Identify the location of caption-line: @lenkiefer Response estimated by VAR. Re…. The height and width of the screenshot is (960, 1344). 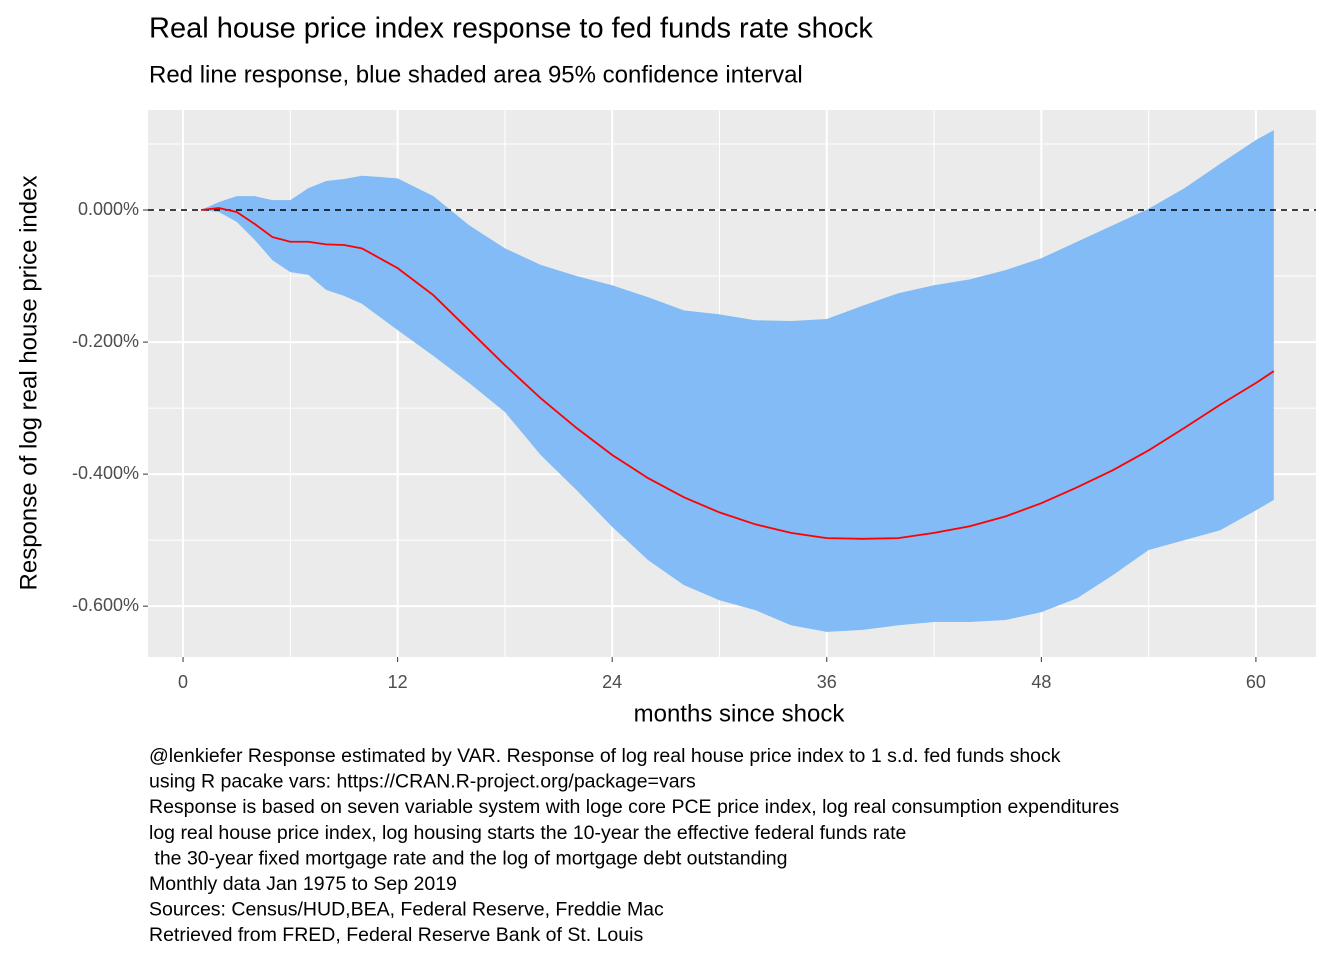
(605, 756).